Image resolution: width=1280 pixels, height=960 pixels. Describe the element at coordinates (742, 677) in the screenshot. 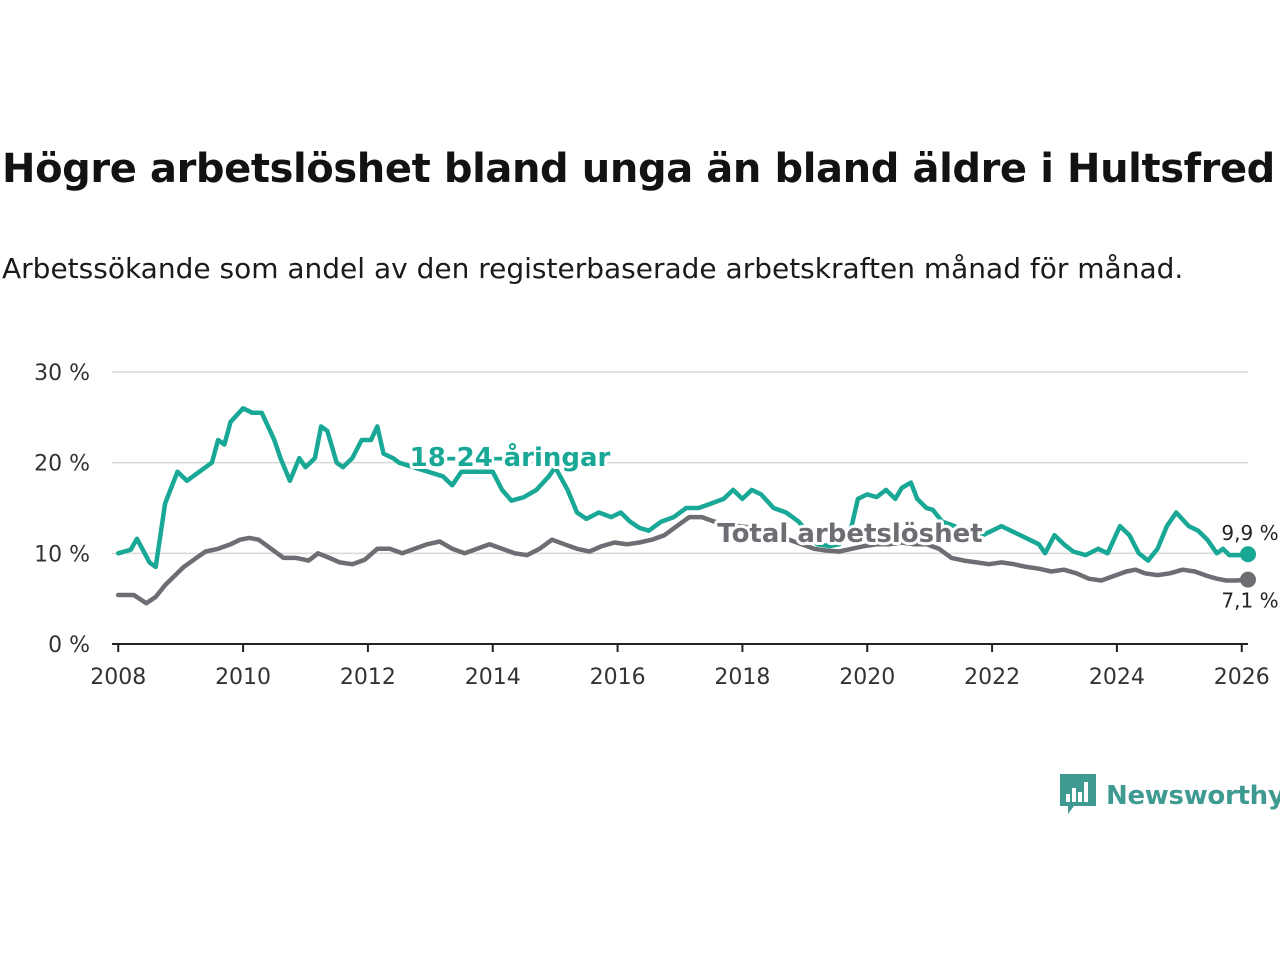

I see `x-tick-label: 2018` at that location.